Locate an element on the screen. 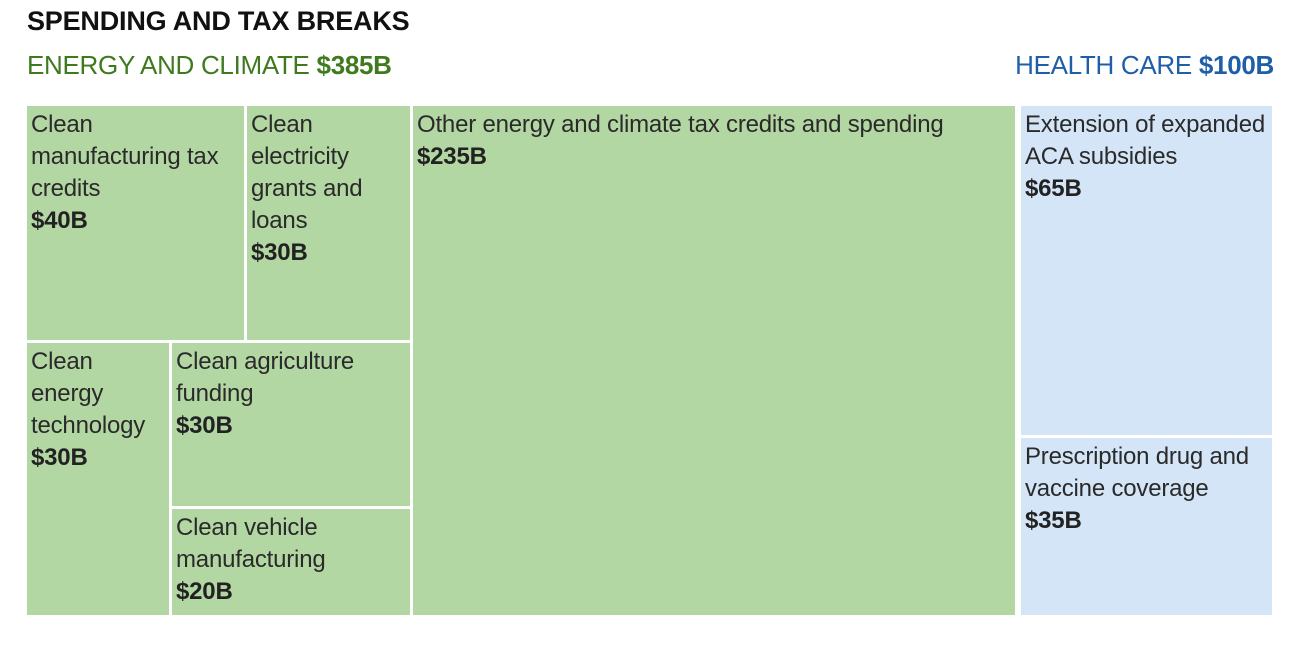 This screenshot has height=652, width=1306. health-group-total: $100B is located at coordinates (1236, 65).